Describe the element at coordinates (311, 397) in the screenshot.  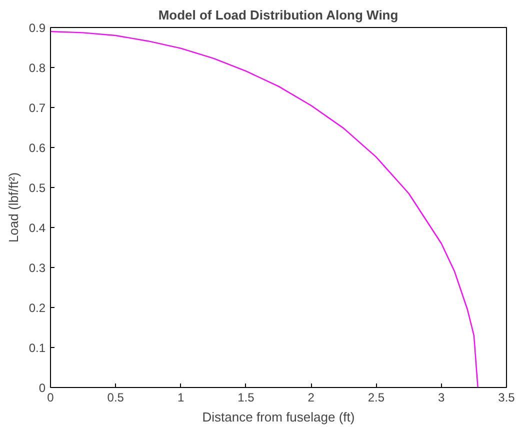
I see `x-tick-label: 2` at that location.